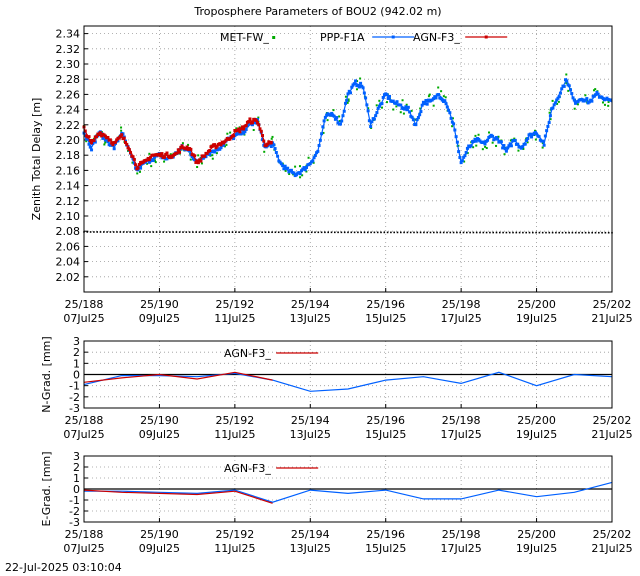 This screenshot has height=576, width=640. I want to click on x-tick-date-label: 15Jul25, so click(385, 548).